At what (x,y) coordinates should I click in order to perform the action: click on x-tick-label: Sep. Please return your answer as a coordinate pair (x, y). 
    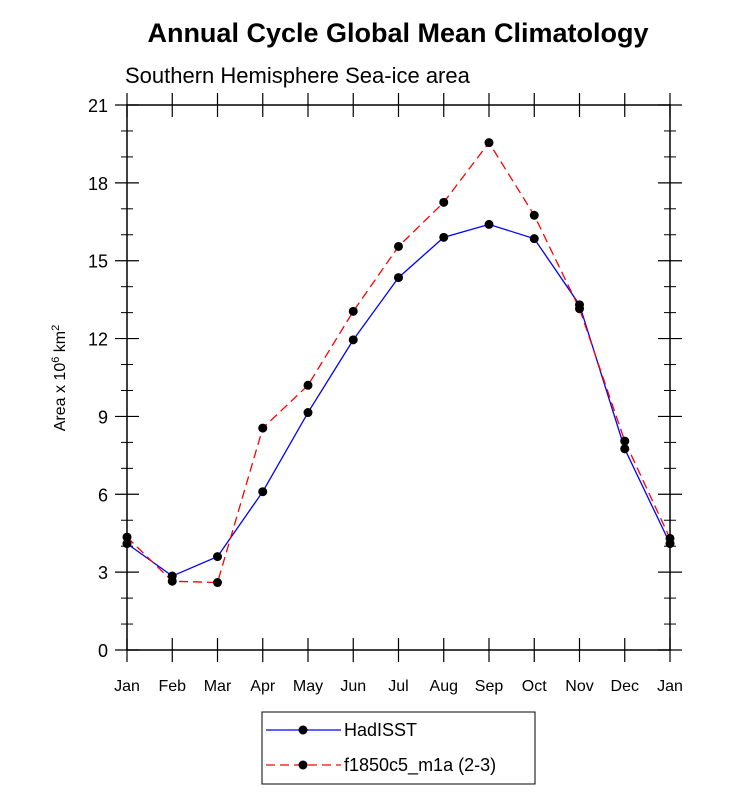
    Looking at the image, I should click on (489, 686).